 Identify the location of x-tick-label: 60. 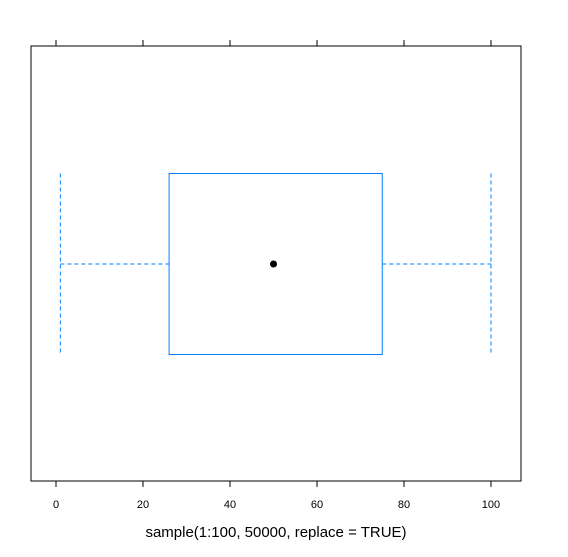
(317, 505).